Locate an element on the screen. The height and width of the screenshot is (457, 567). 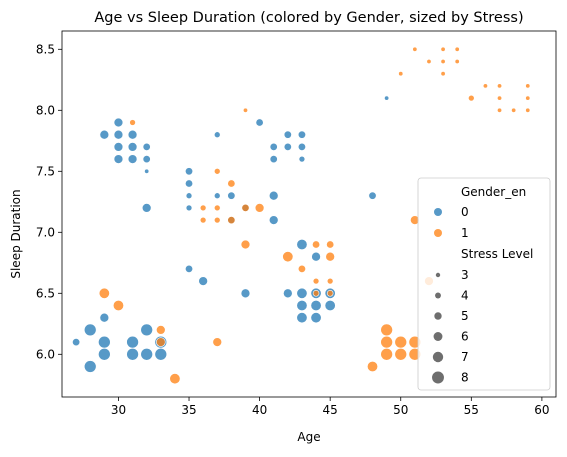
x-tick-label: 30 is located at coordinates (118, 410).